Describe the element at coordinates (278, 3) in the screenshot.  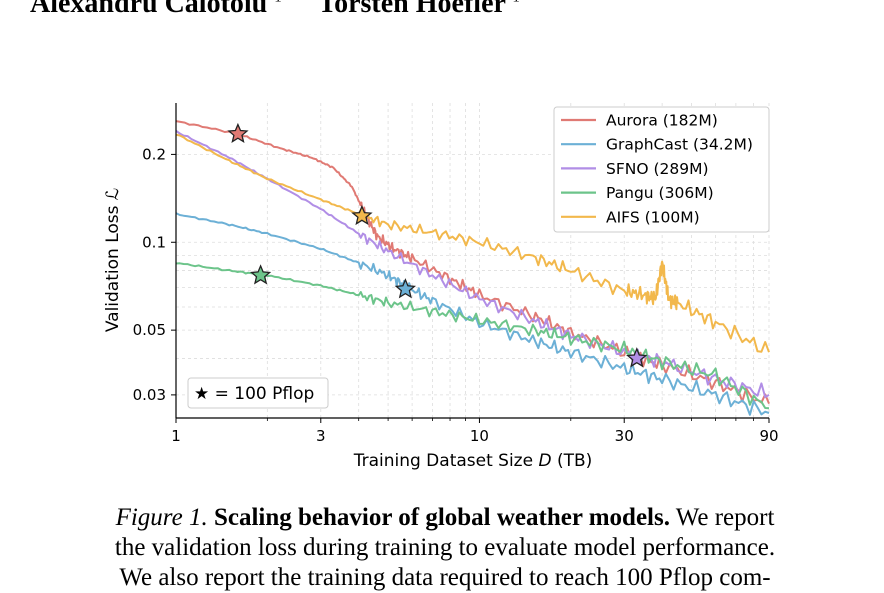
I see `author-a-affiliation: 1` at that location.